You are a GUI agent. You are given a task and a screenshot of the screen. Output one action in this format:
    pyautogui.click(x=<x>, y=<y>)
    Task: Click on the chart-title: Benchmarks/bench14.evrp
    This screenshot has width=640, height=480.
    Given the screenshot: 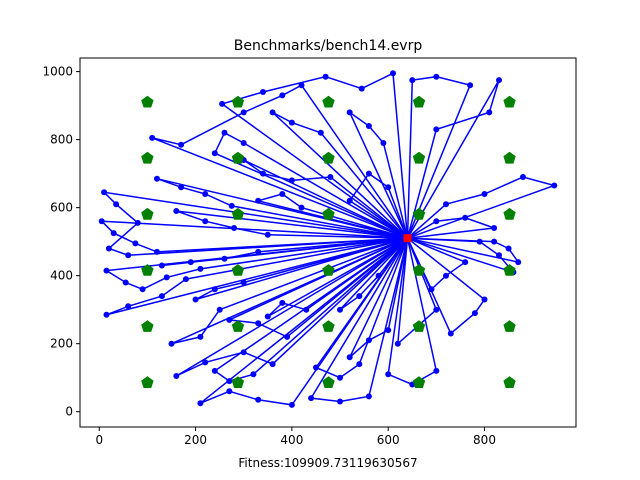 What is the action you would take?
    pyautogui.click(x=328, y=46)
    